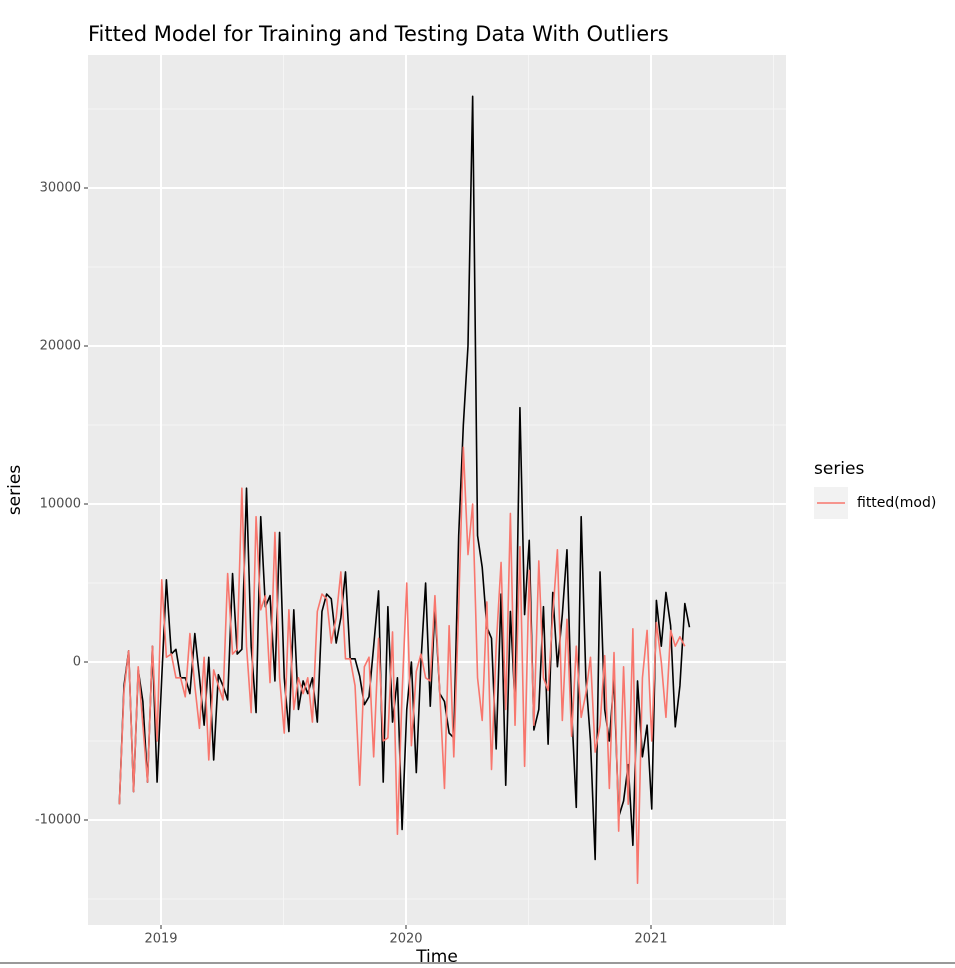 The image size is (955, 968). Describe the element at coordinates (60, 503) in the screenshot. I see `y-tick-label: 10000` at that location.